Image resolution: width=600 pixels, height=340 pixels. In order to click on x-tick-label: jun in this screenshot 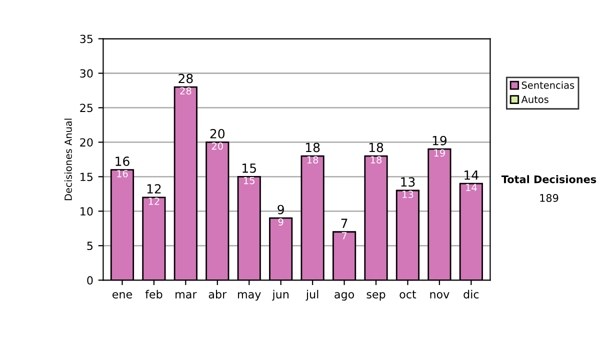, I will do `click(280, 295)`.